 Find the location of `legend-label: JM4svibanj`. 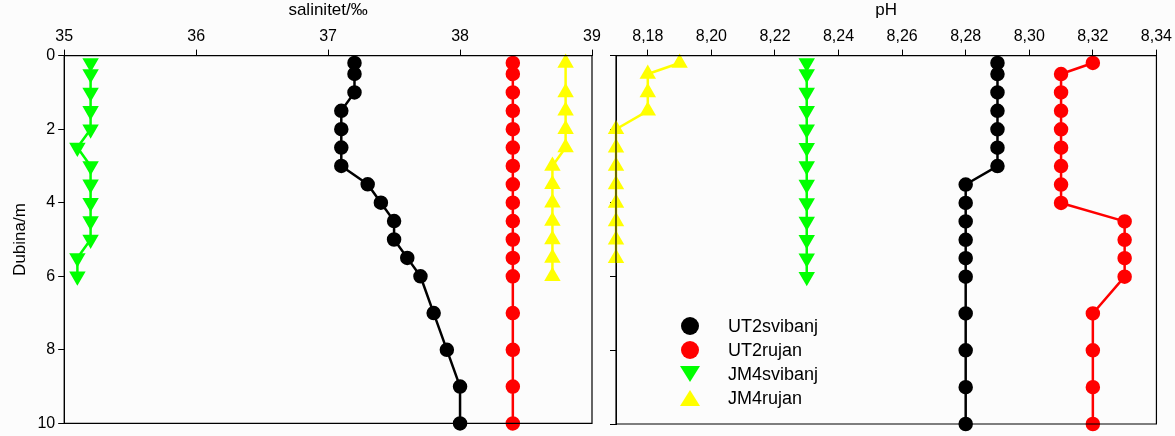

legend-label: JM4svibanj is located at coordinates (773, 374).